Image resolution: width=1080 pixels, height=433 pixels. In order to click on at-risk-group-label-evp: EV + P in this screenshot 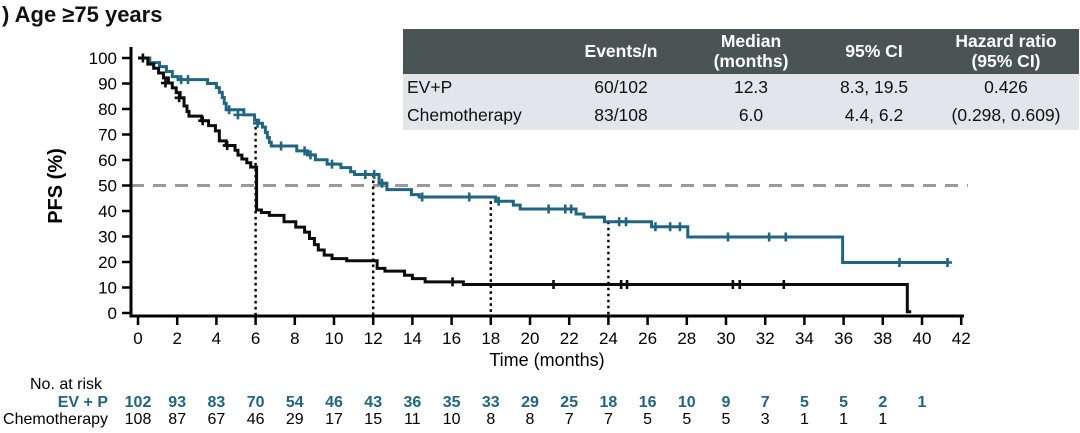, I will do `click(83, 402)`.